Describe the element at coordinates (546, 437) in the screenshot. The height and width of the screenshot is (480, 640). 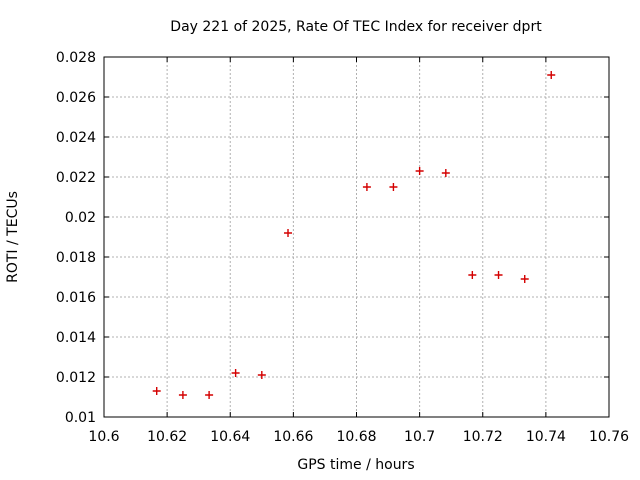
I see `x-tick-label: 10.74` at that location.